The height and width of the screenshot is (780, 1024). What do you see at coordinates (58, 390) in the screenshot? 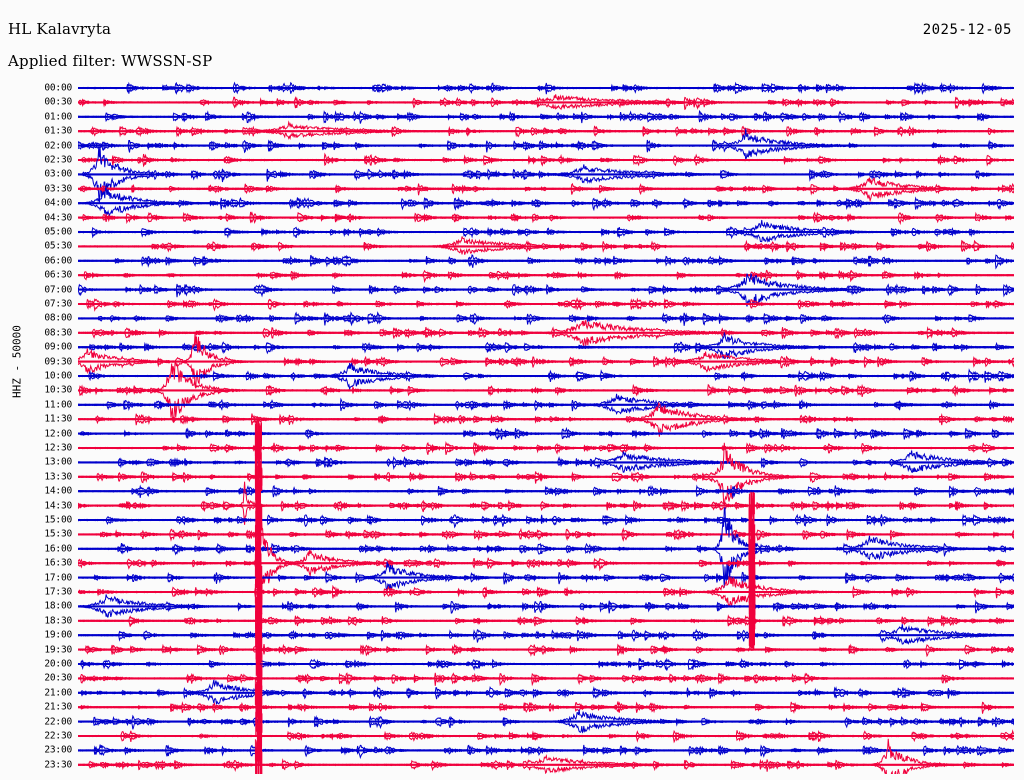
I see `time-label: 10:30` at bounding box center [58, 390].